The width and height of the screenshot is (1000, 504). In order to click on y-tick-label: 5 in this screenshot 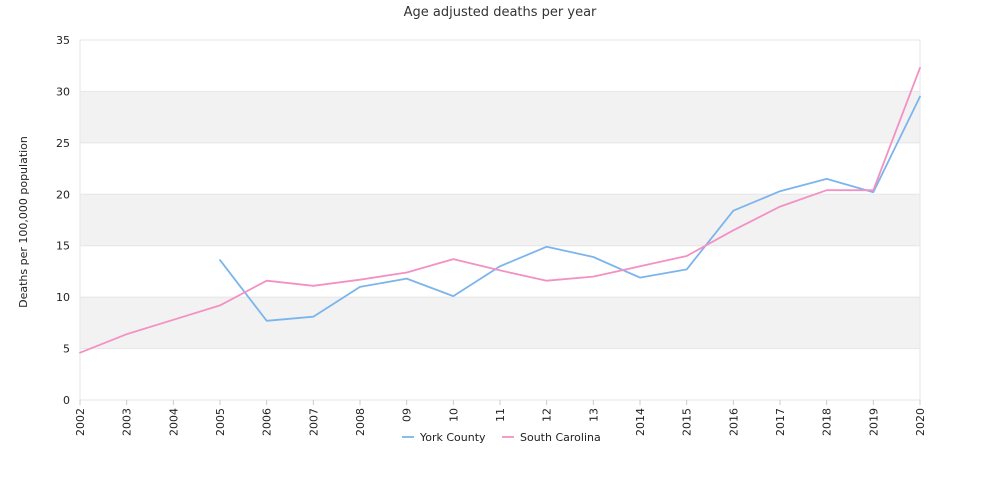, I will do `click(66, 349)`.